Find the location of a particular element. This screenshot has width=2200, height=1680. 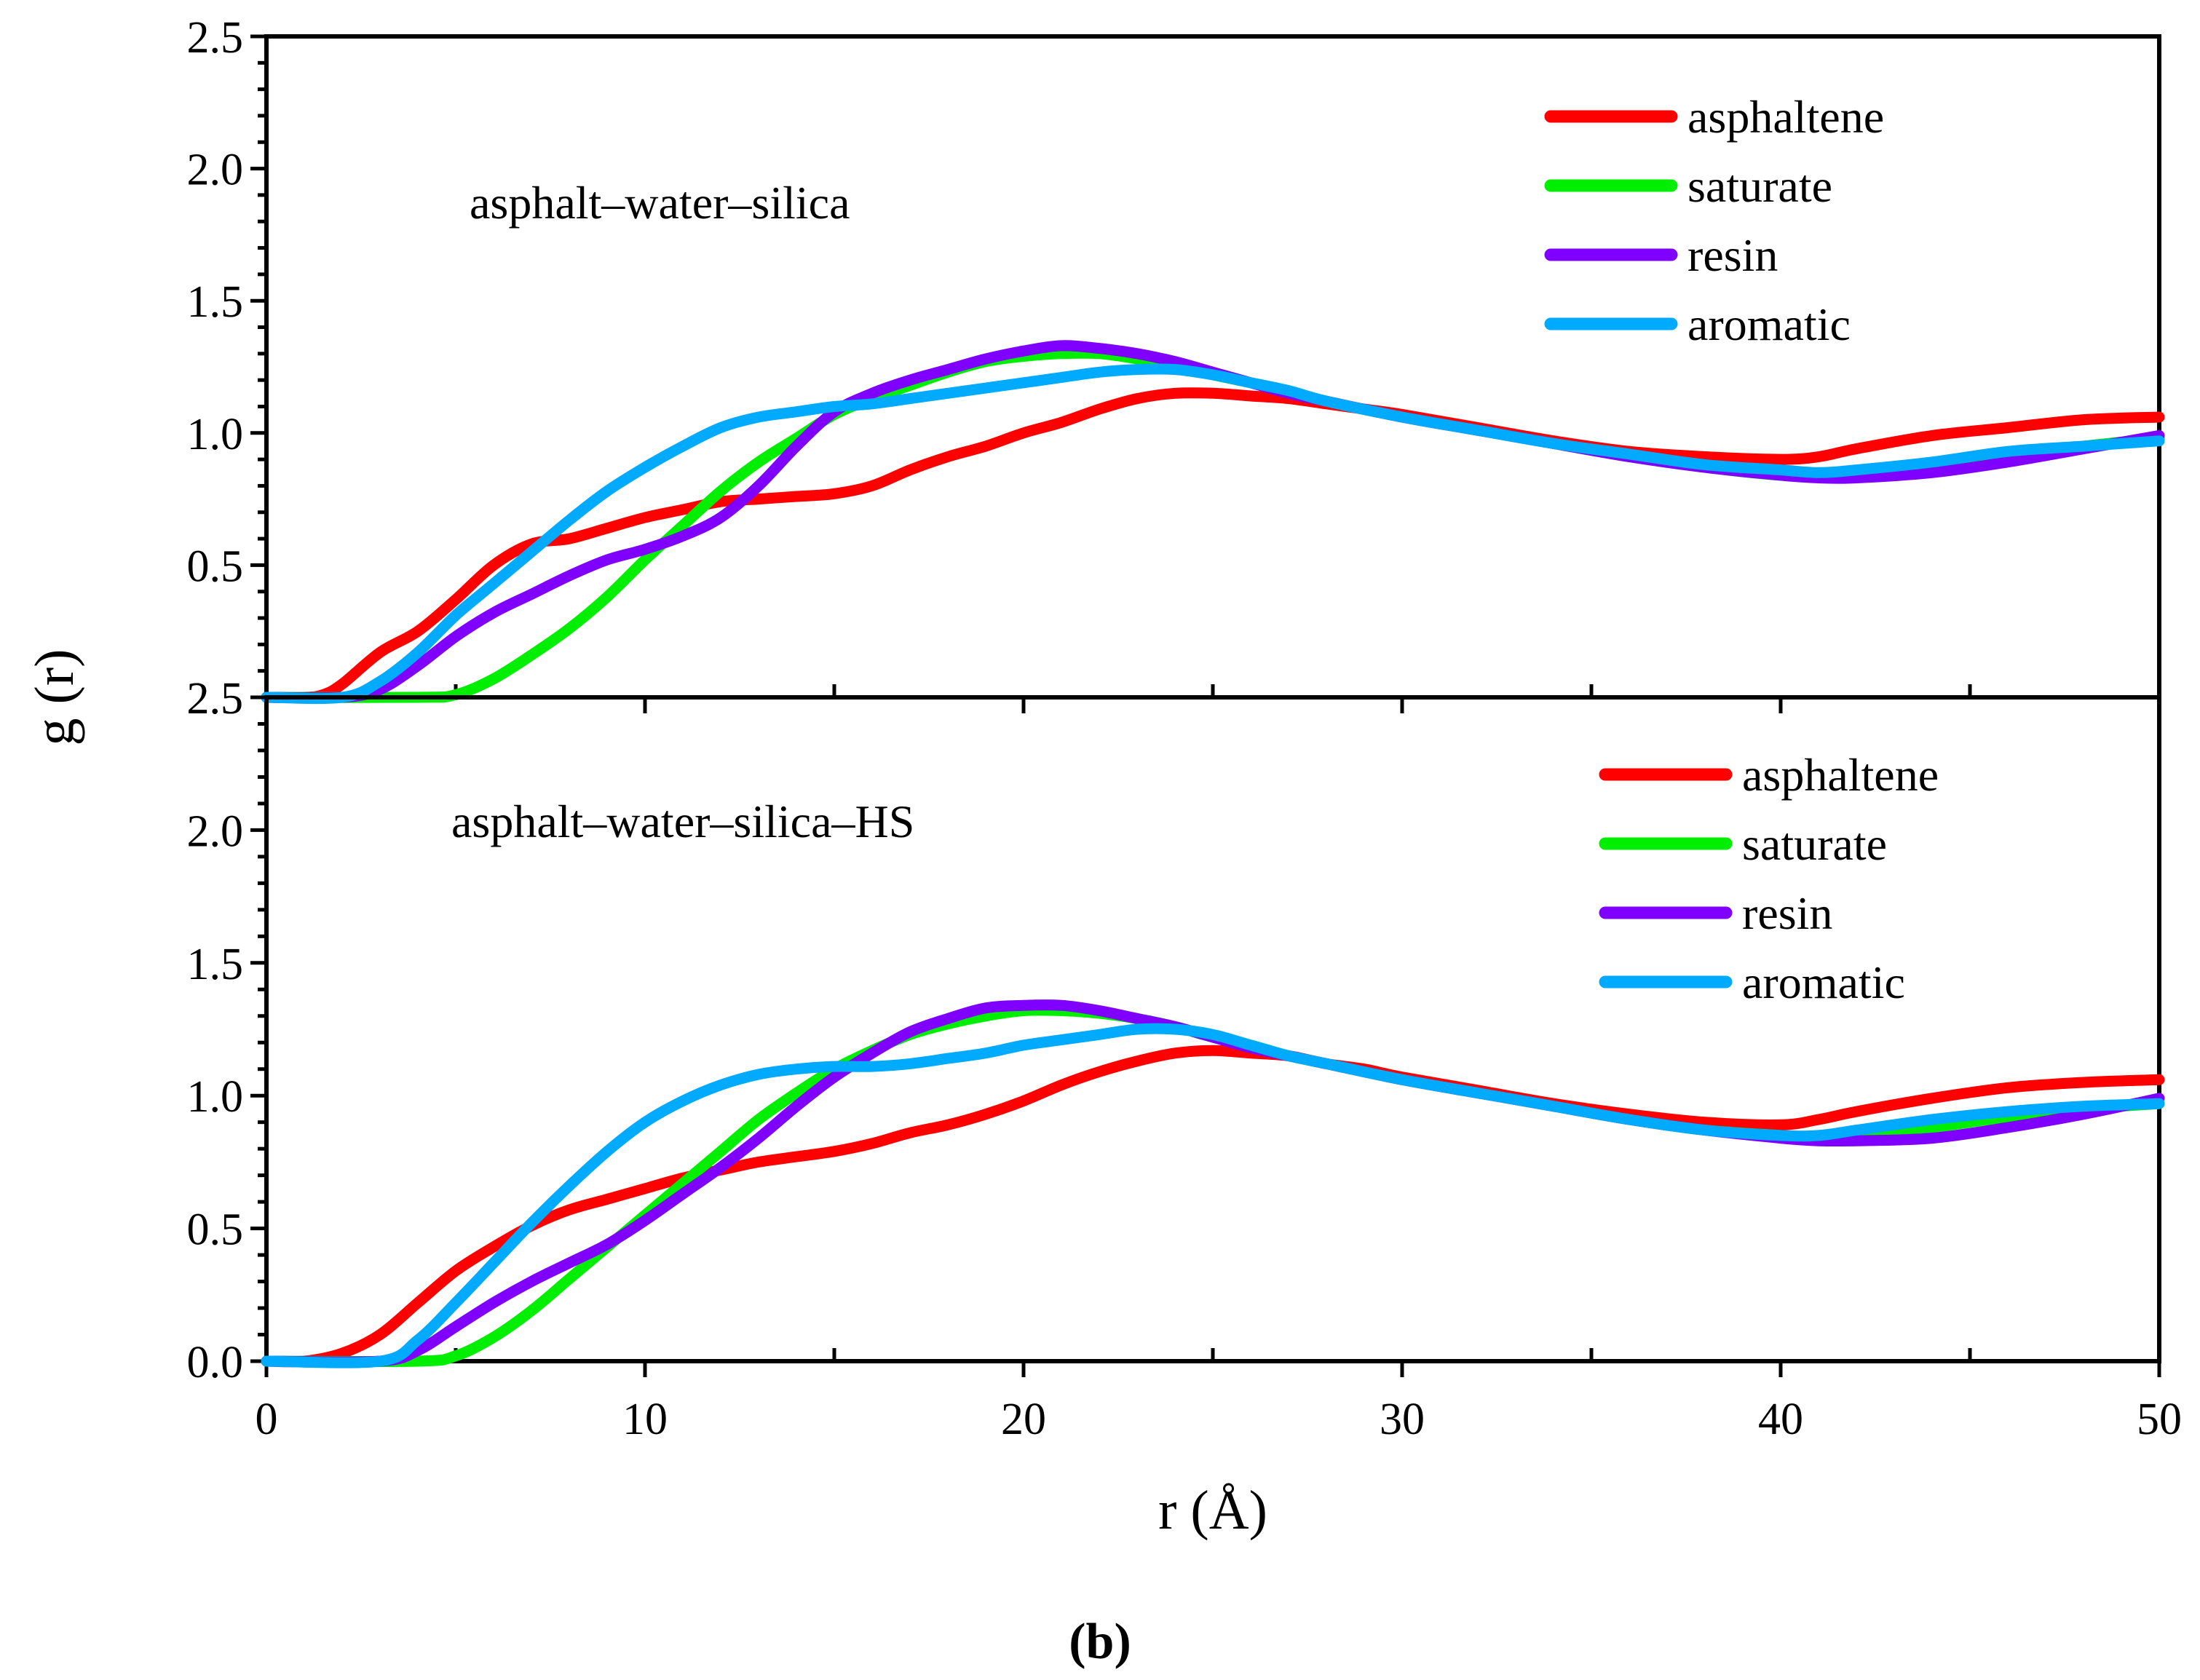

figure-caption: (b) is located at coordinates (1100, 1642).